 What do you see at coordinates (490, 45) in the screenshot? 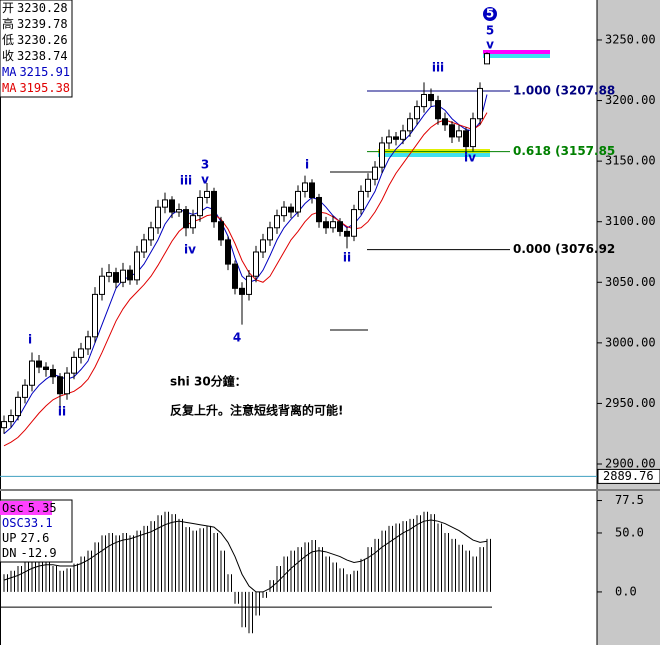
I see `wave-label: v` at bounding box center [490, 45].